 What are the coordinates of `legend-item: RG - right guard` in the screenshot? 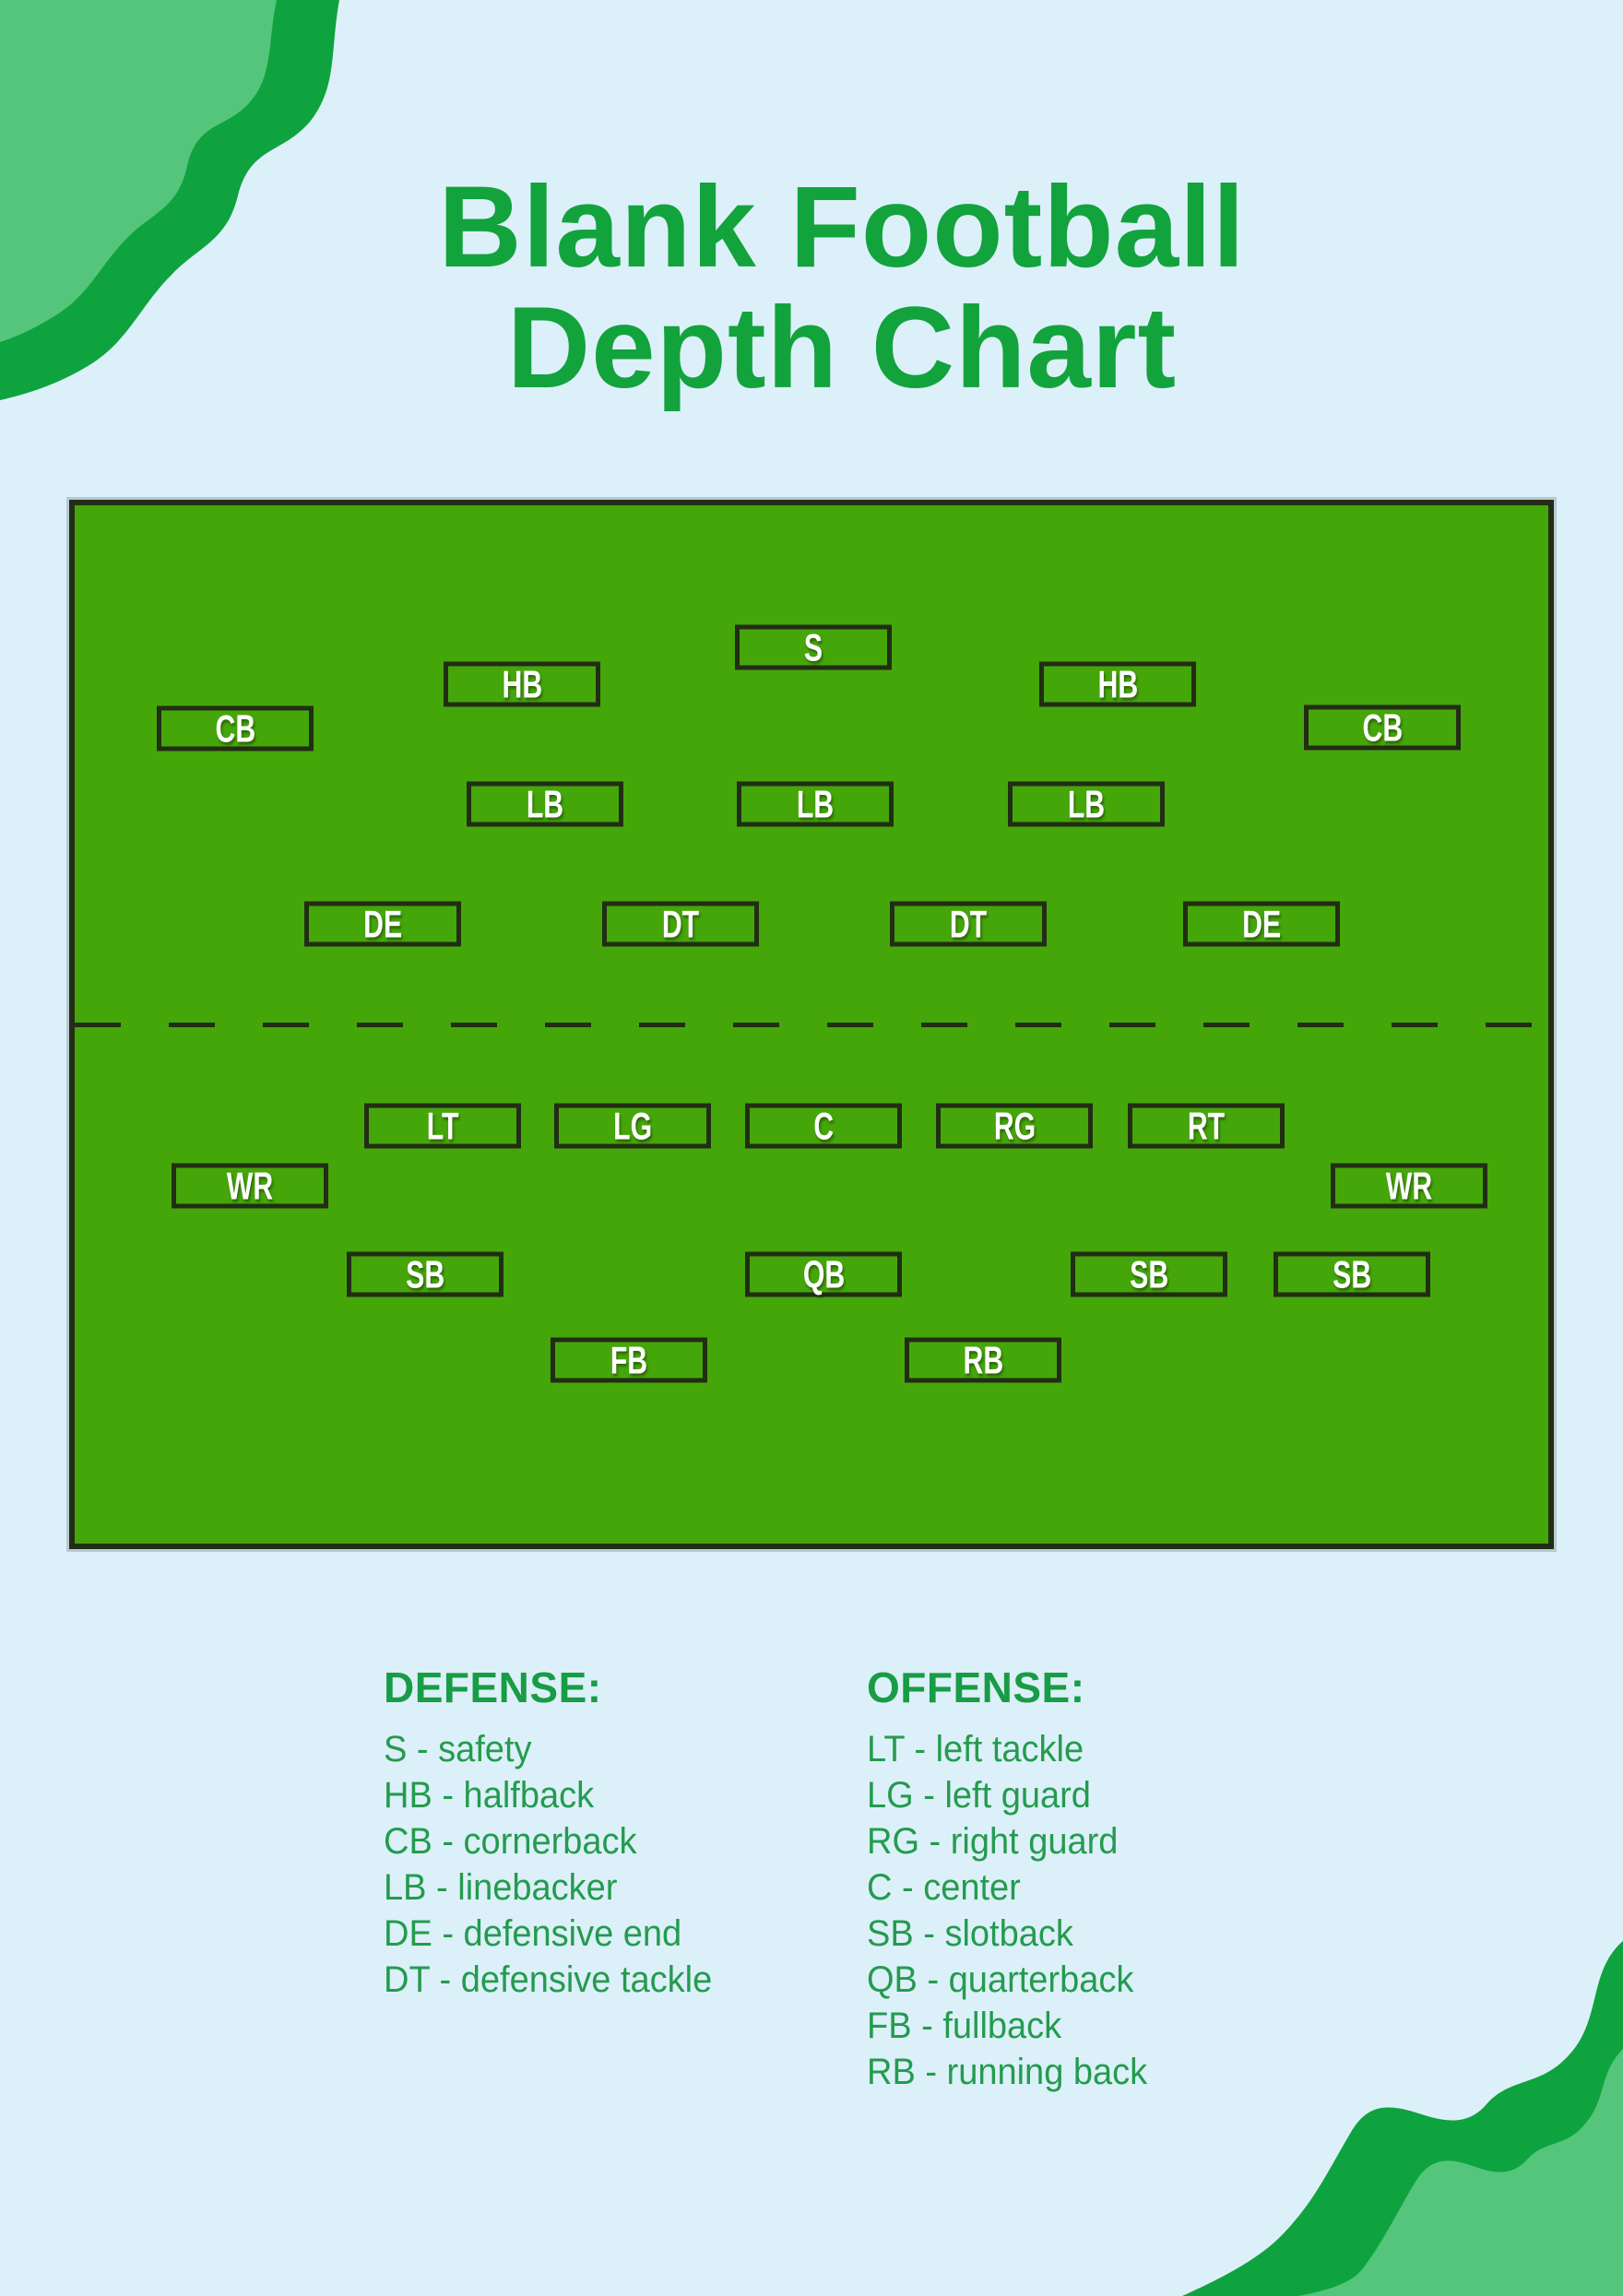 It's located at (1014, 1841).